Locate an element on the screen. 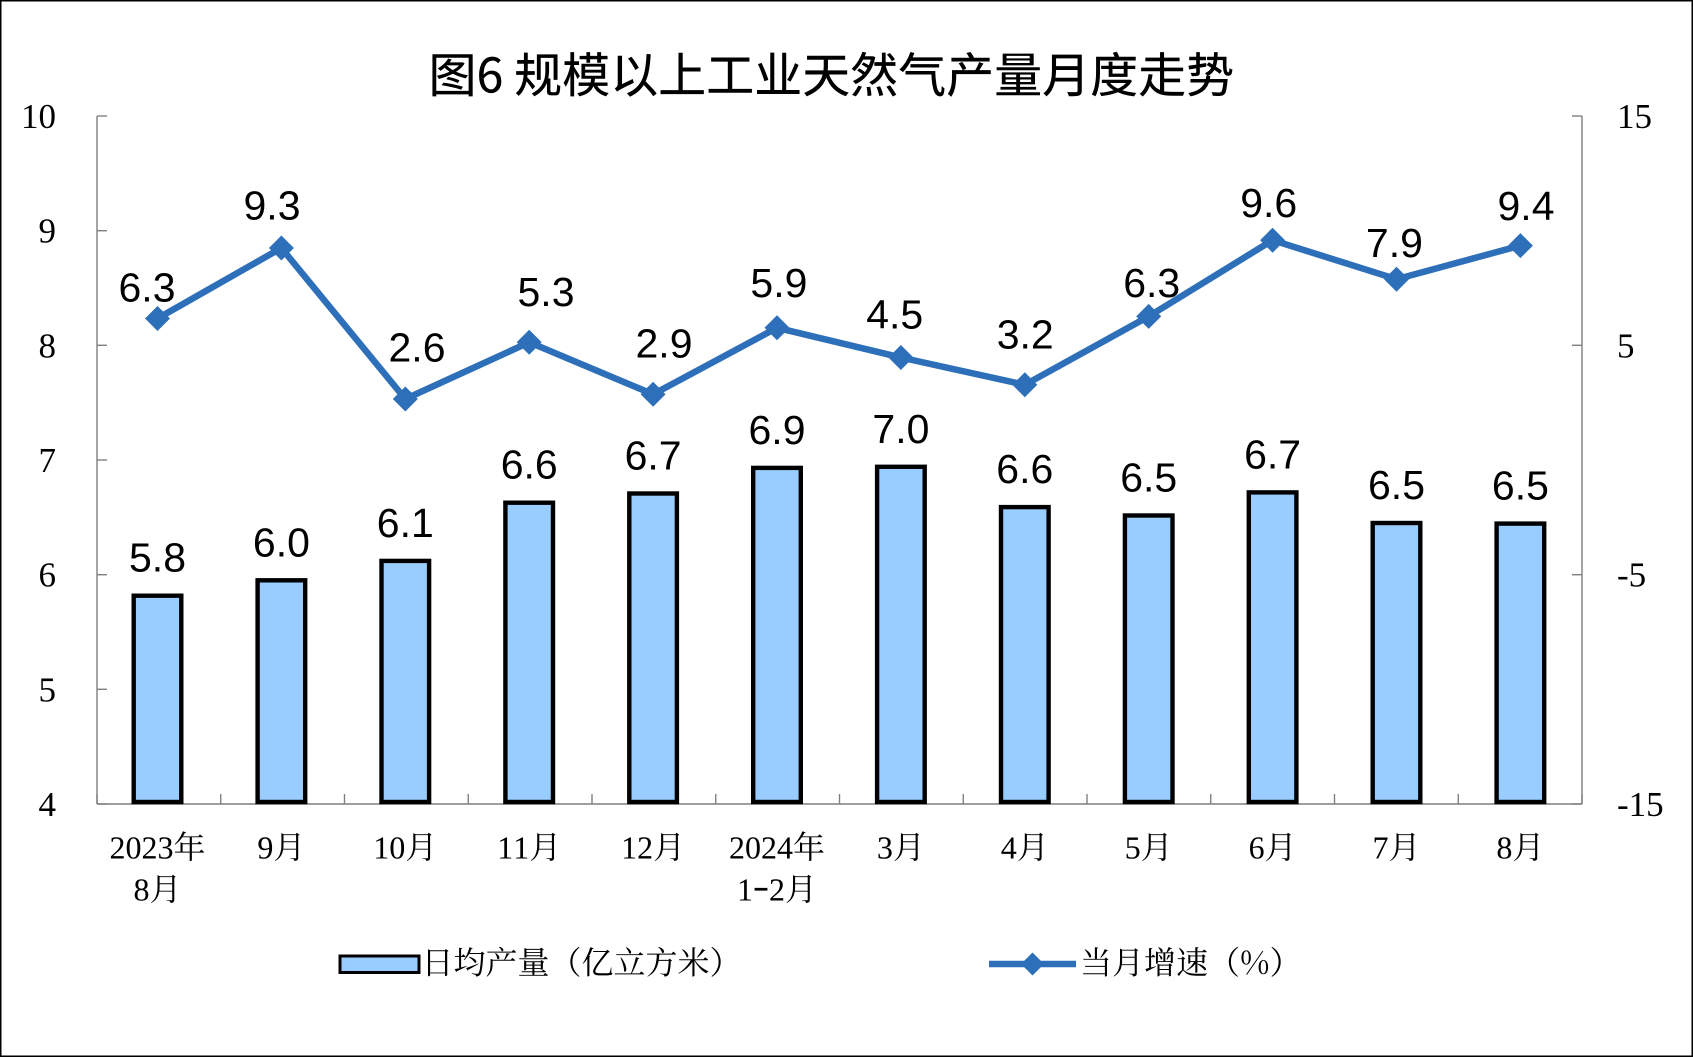 The width and height of the screenshot is (1693, 1057). svg-text: 5.3 is located at coordinates (546, 292).